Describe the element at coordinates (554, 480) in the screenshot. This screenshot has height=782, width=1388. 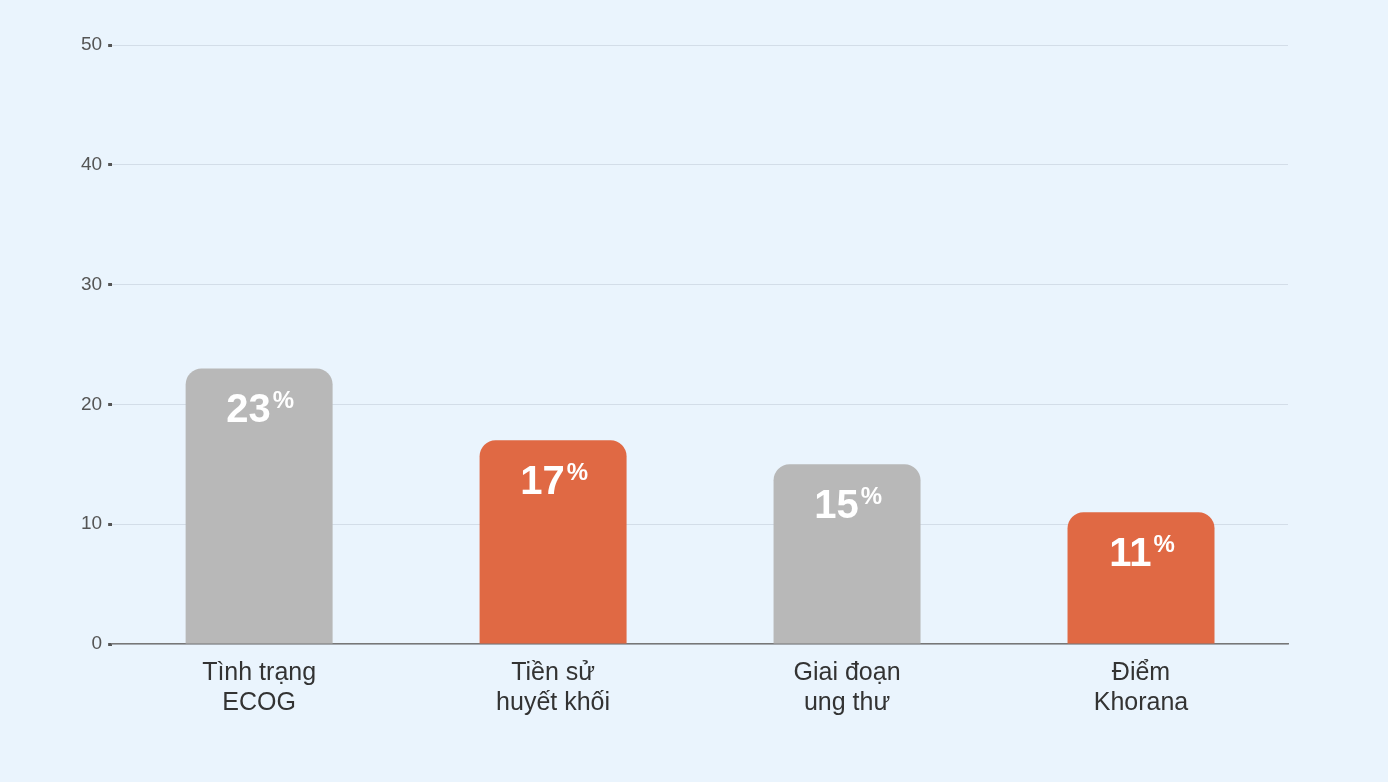
I see `data-label: 17%` at that location.